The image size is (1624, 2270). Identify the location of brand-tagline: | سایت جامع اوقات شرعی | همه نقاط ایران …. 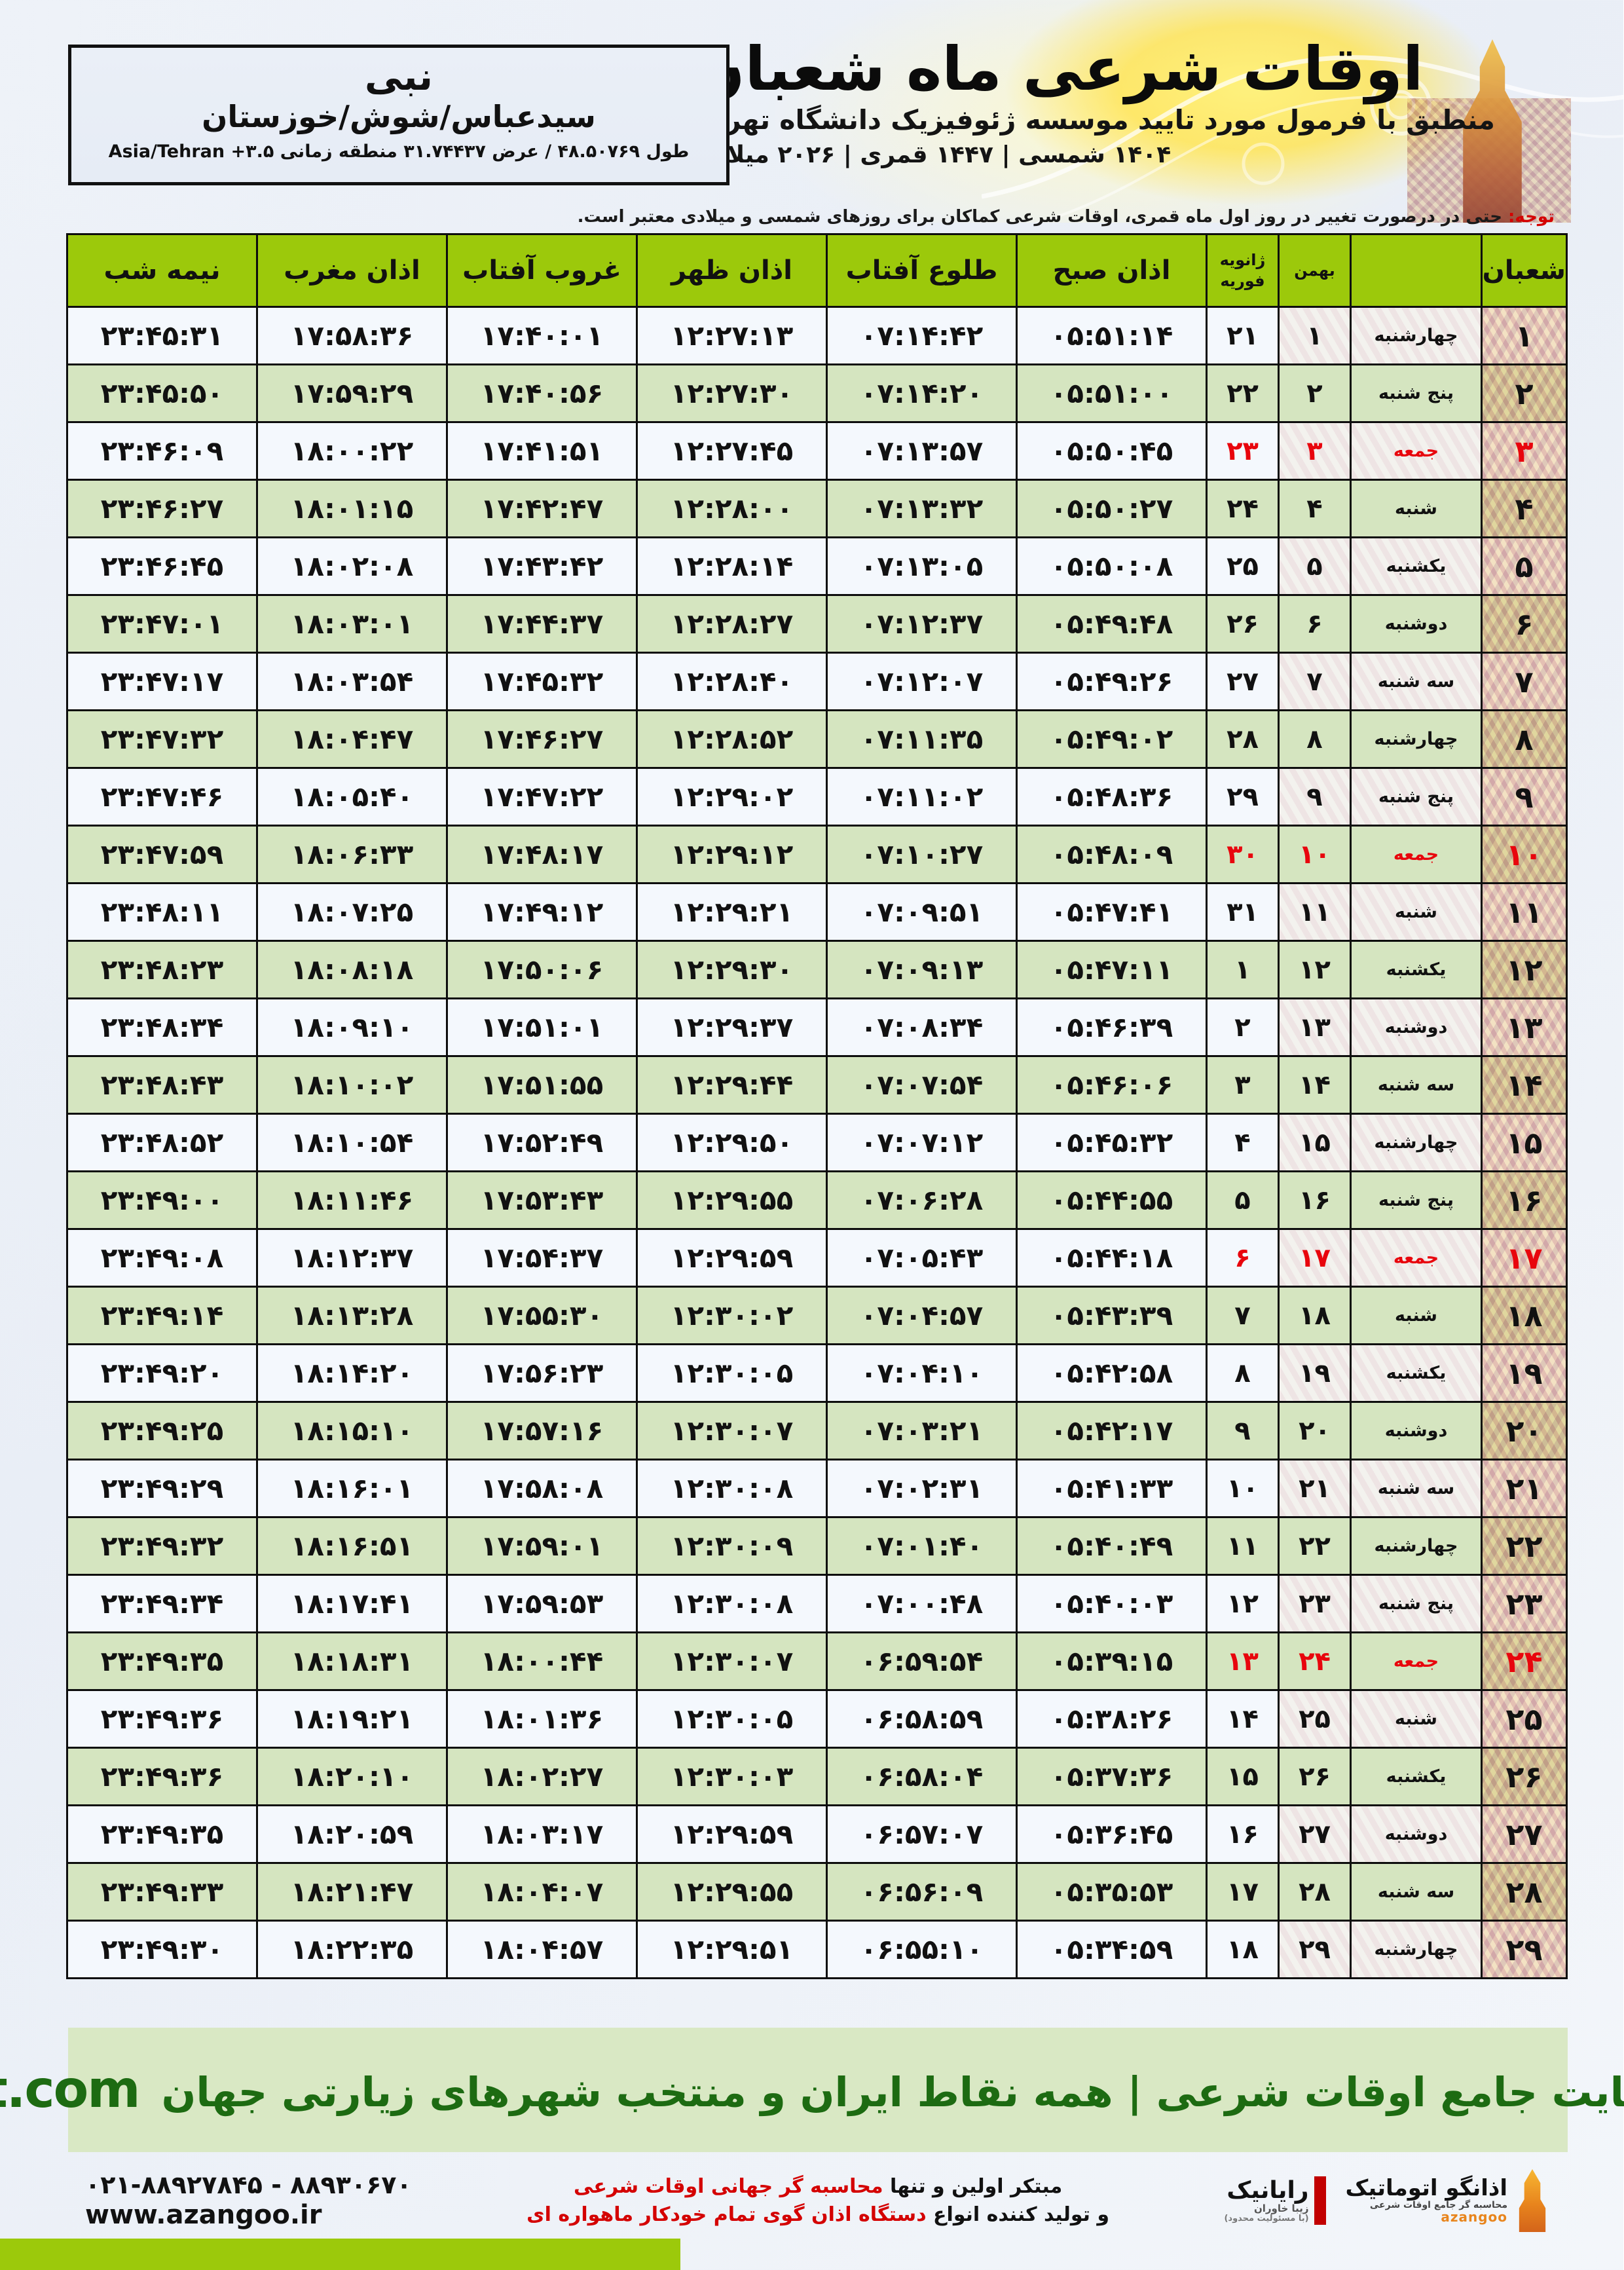
(893, 2092).